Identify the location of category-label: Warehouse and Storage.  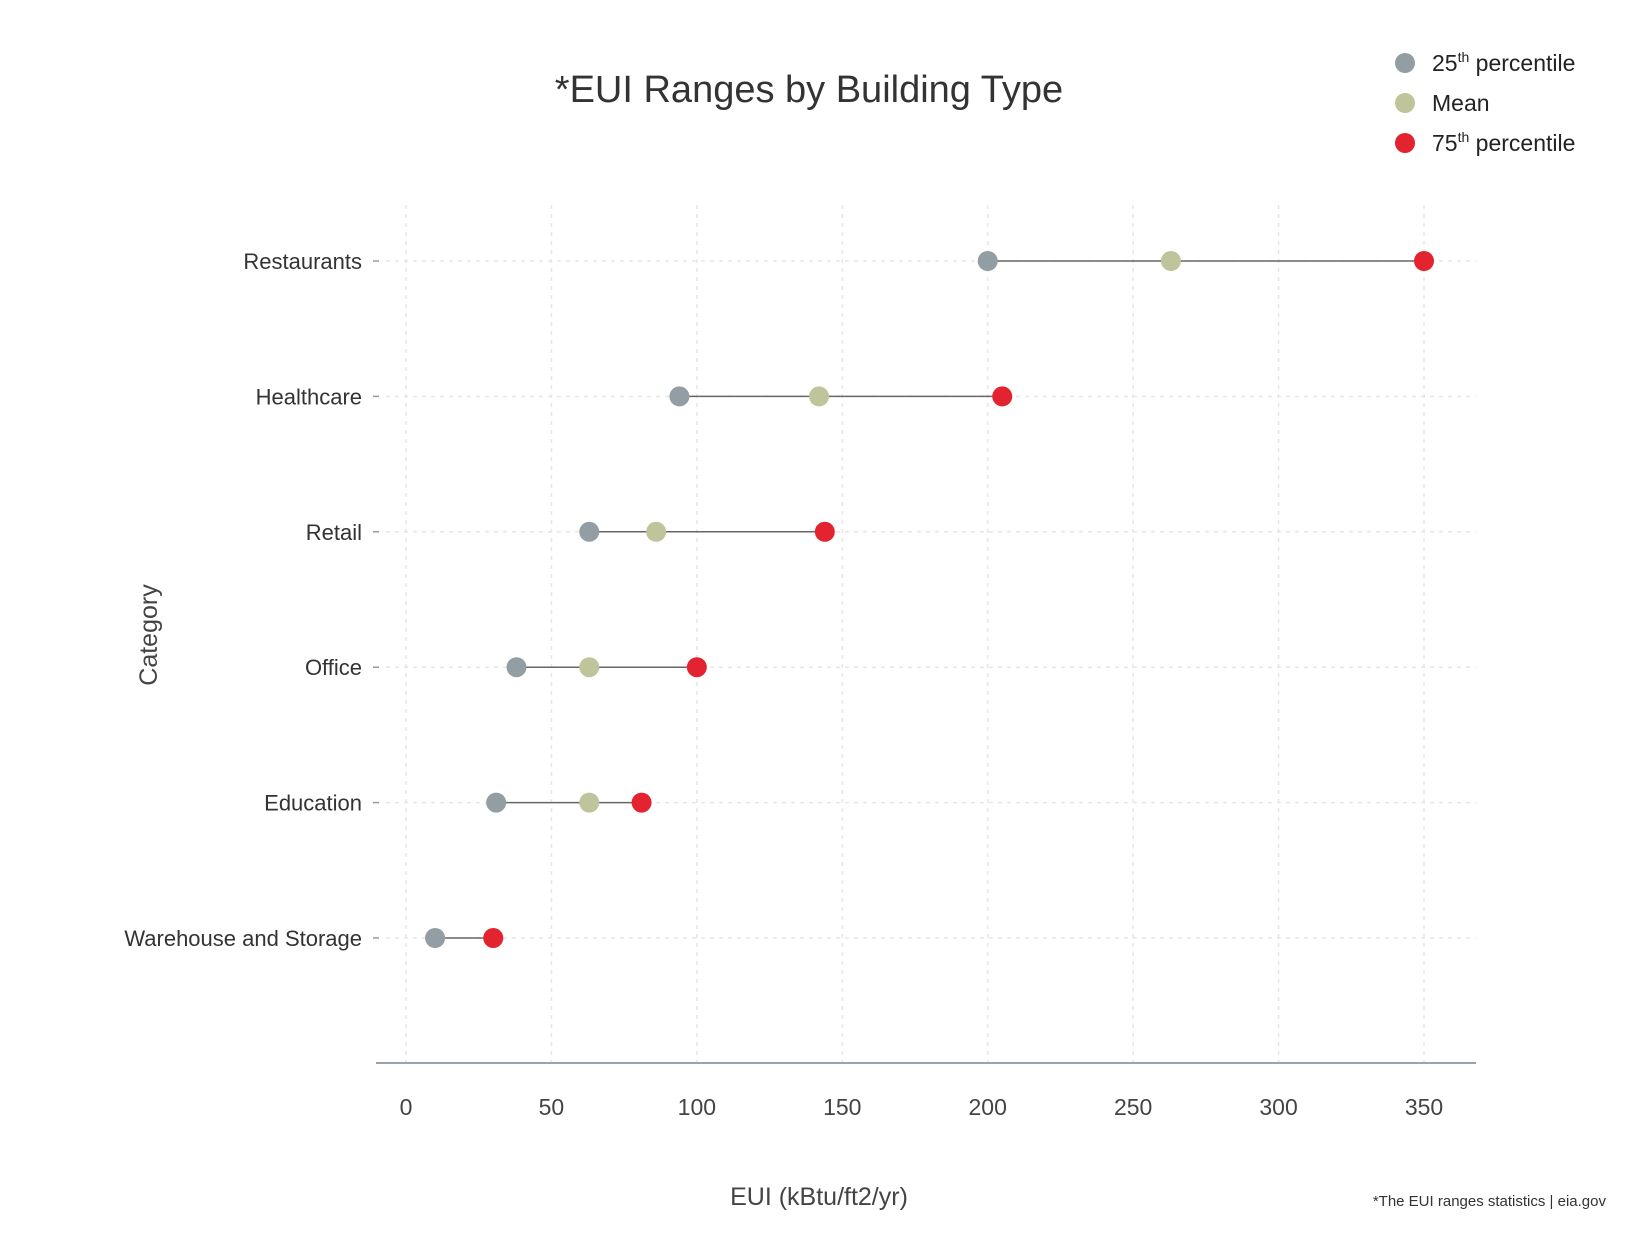
(243, 938).